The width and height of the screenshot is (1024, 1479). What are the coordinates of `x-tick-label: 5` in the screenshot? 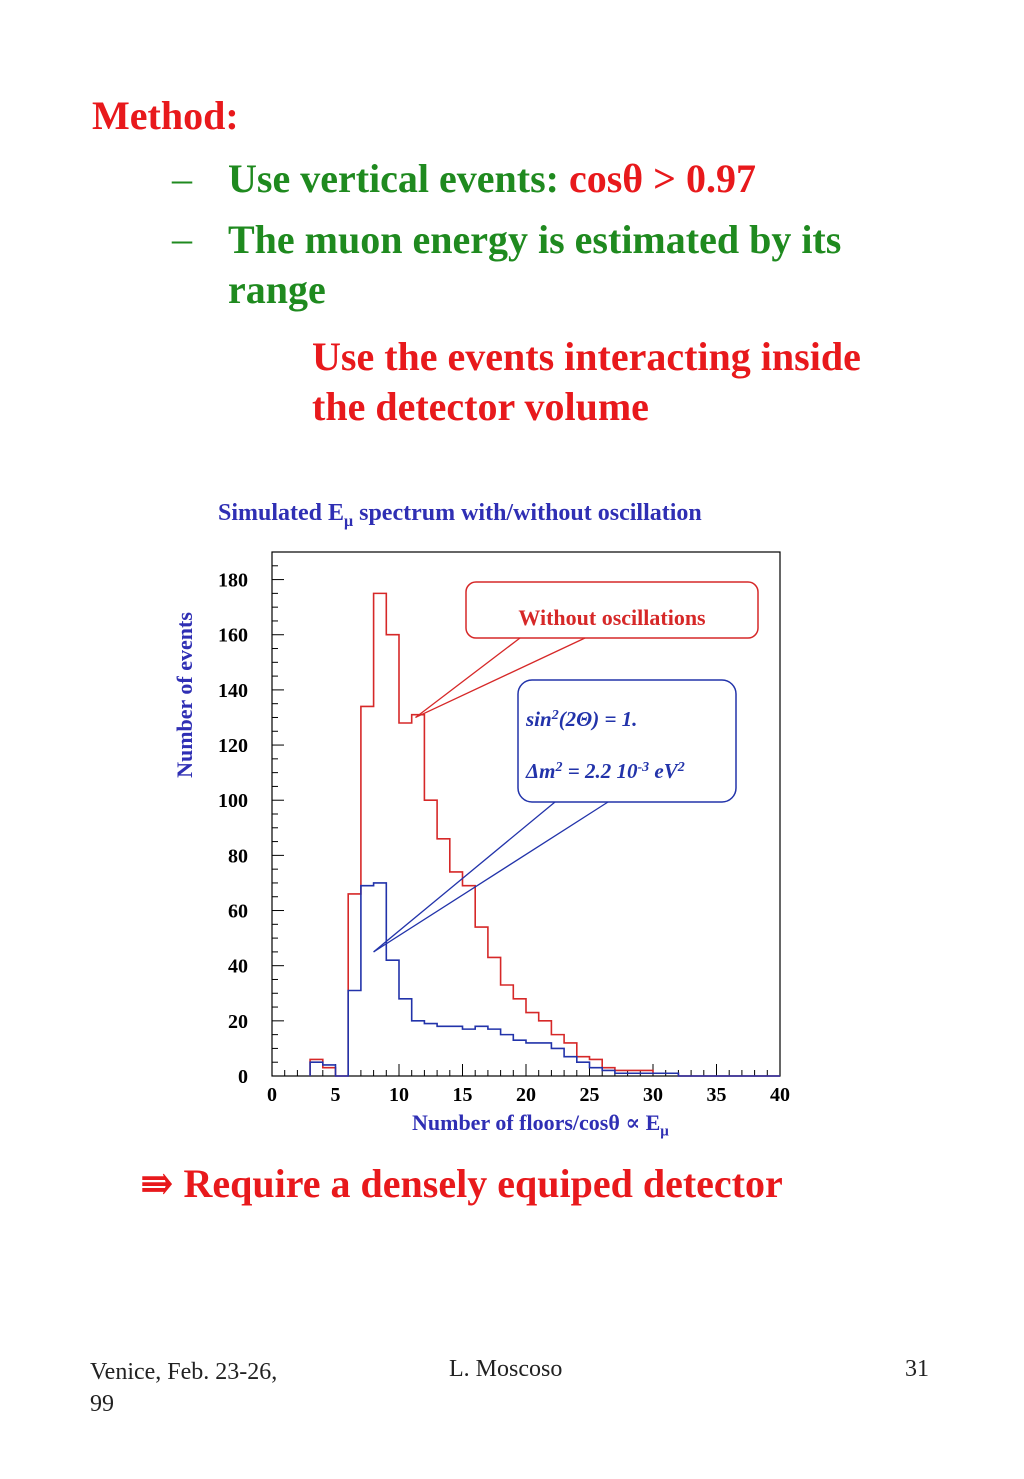 It's located at (336, 1095).